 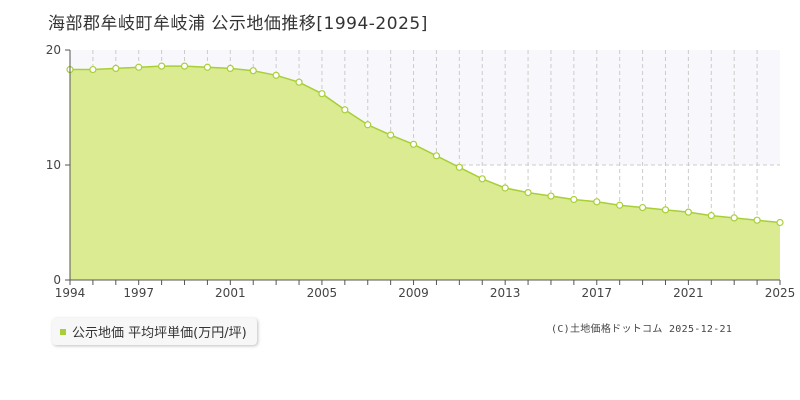 I want to click on legend: 公示地価 平均坪単価(万円/坪), so click(x=154, y=331).